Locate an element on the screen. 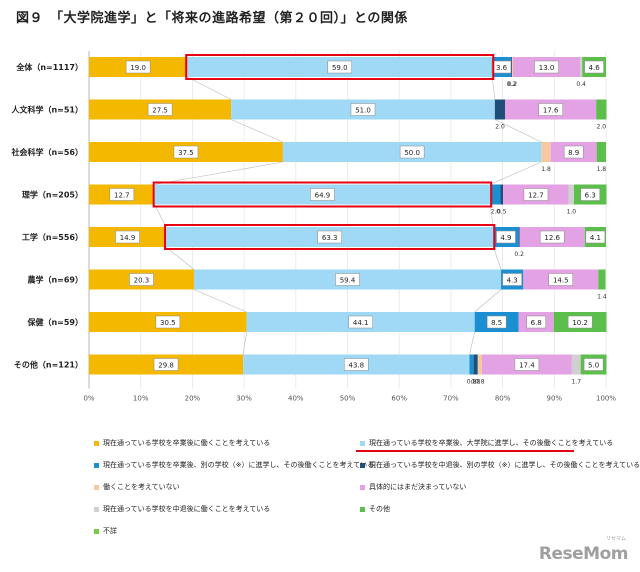  x-tick-label: 30% is located at coordinates (244, 399).